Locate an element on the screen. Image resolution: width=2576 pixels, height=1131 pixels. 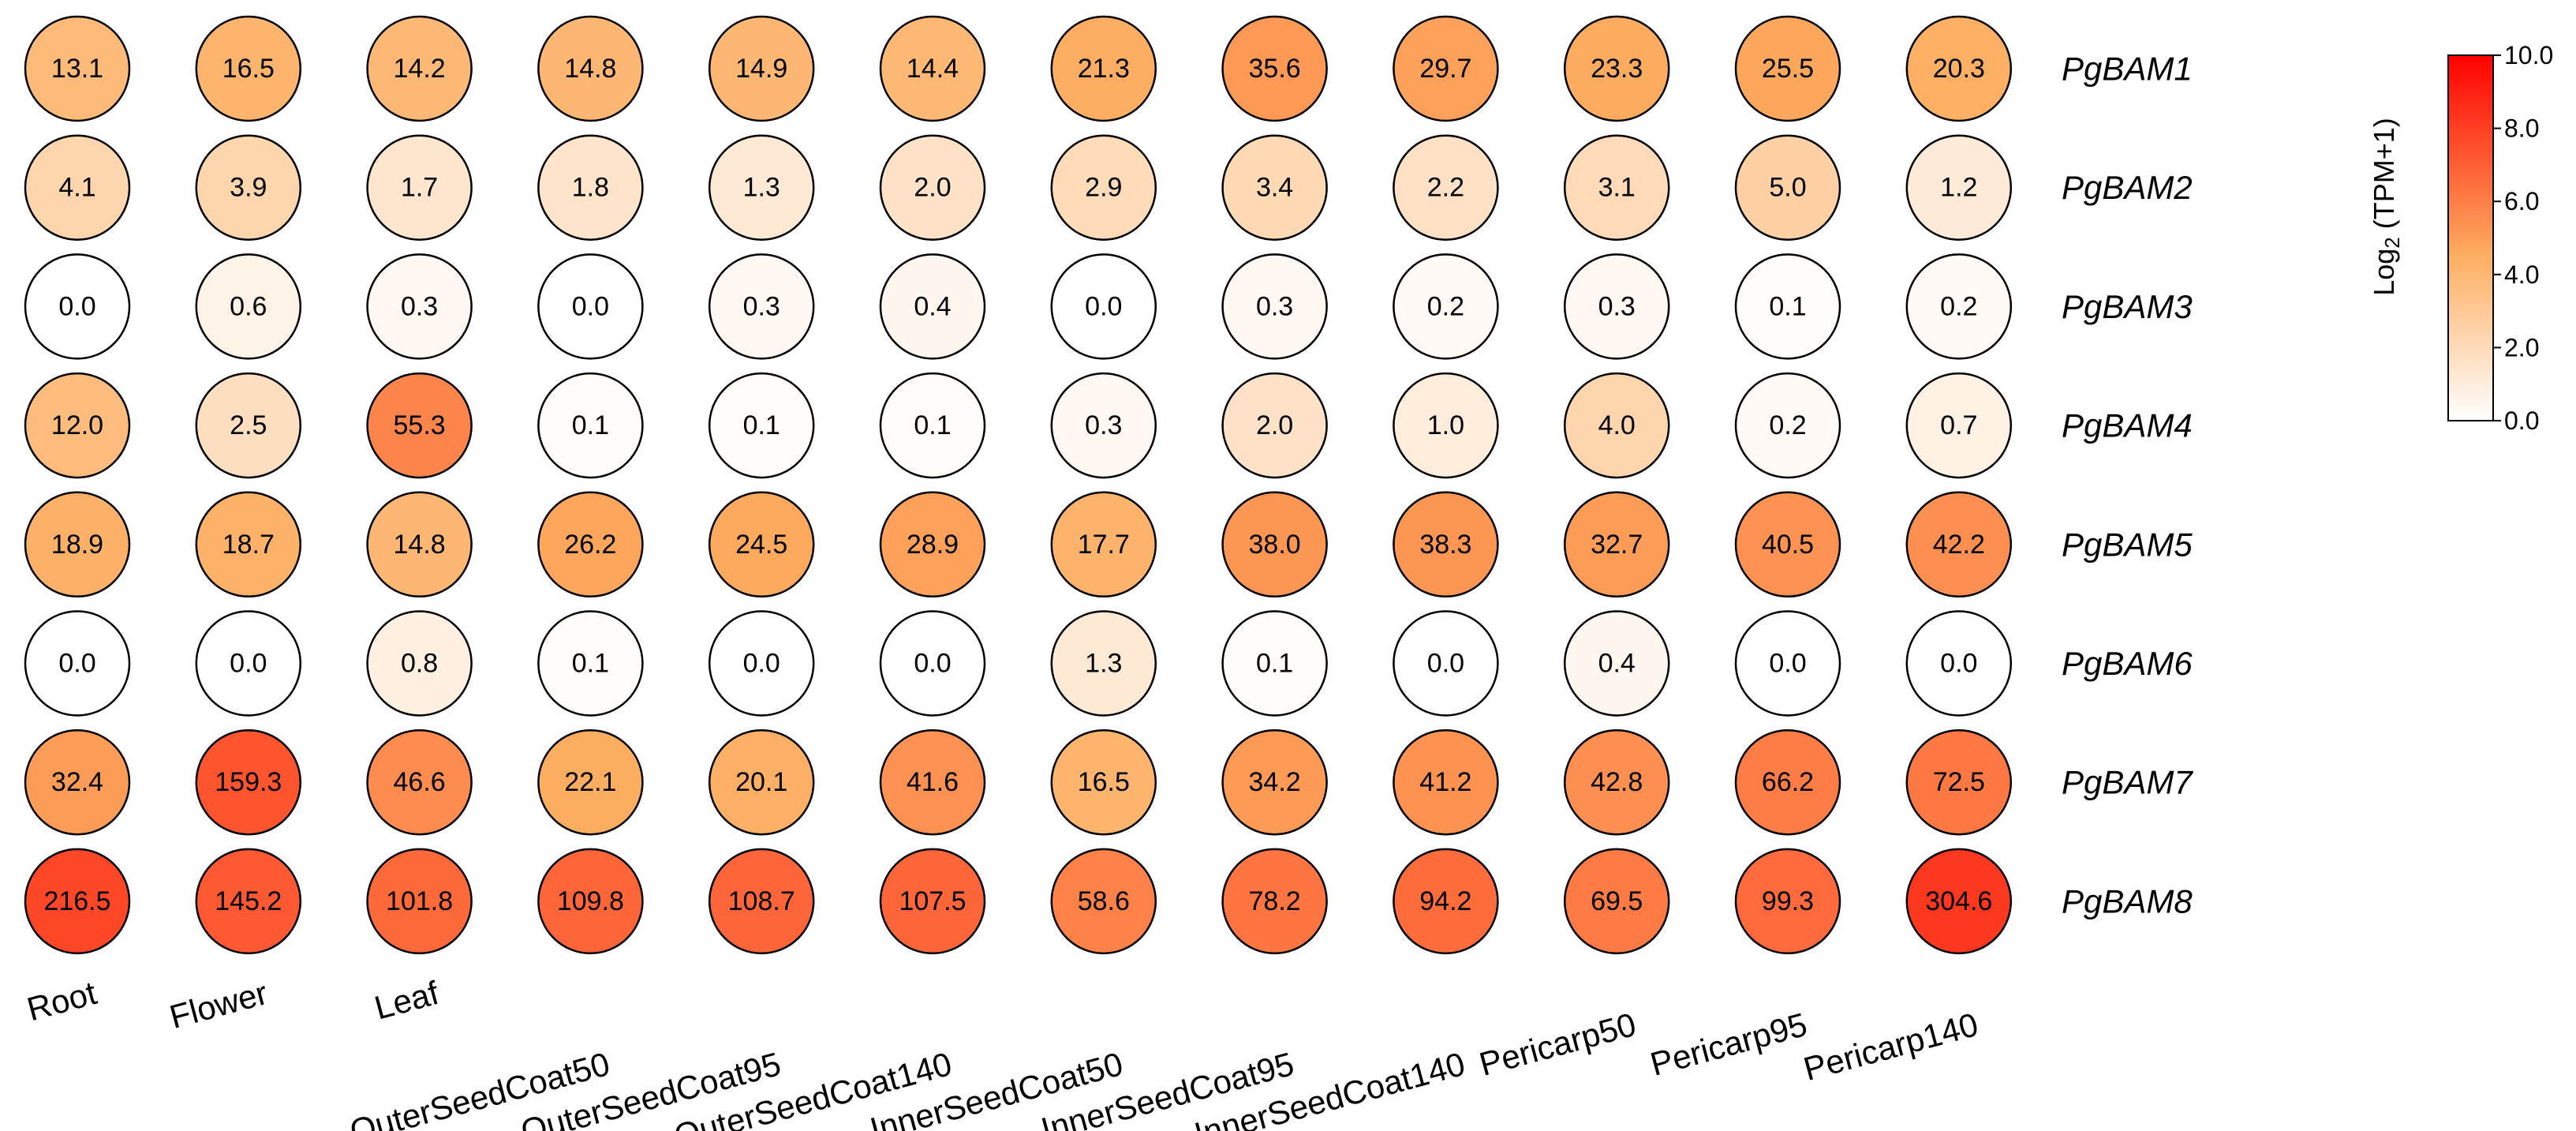
cell-value-PgBAM5-Pericarp50: 32.7 is located at coordinates (1617, 545).